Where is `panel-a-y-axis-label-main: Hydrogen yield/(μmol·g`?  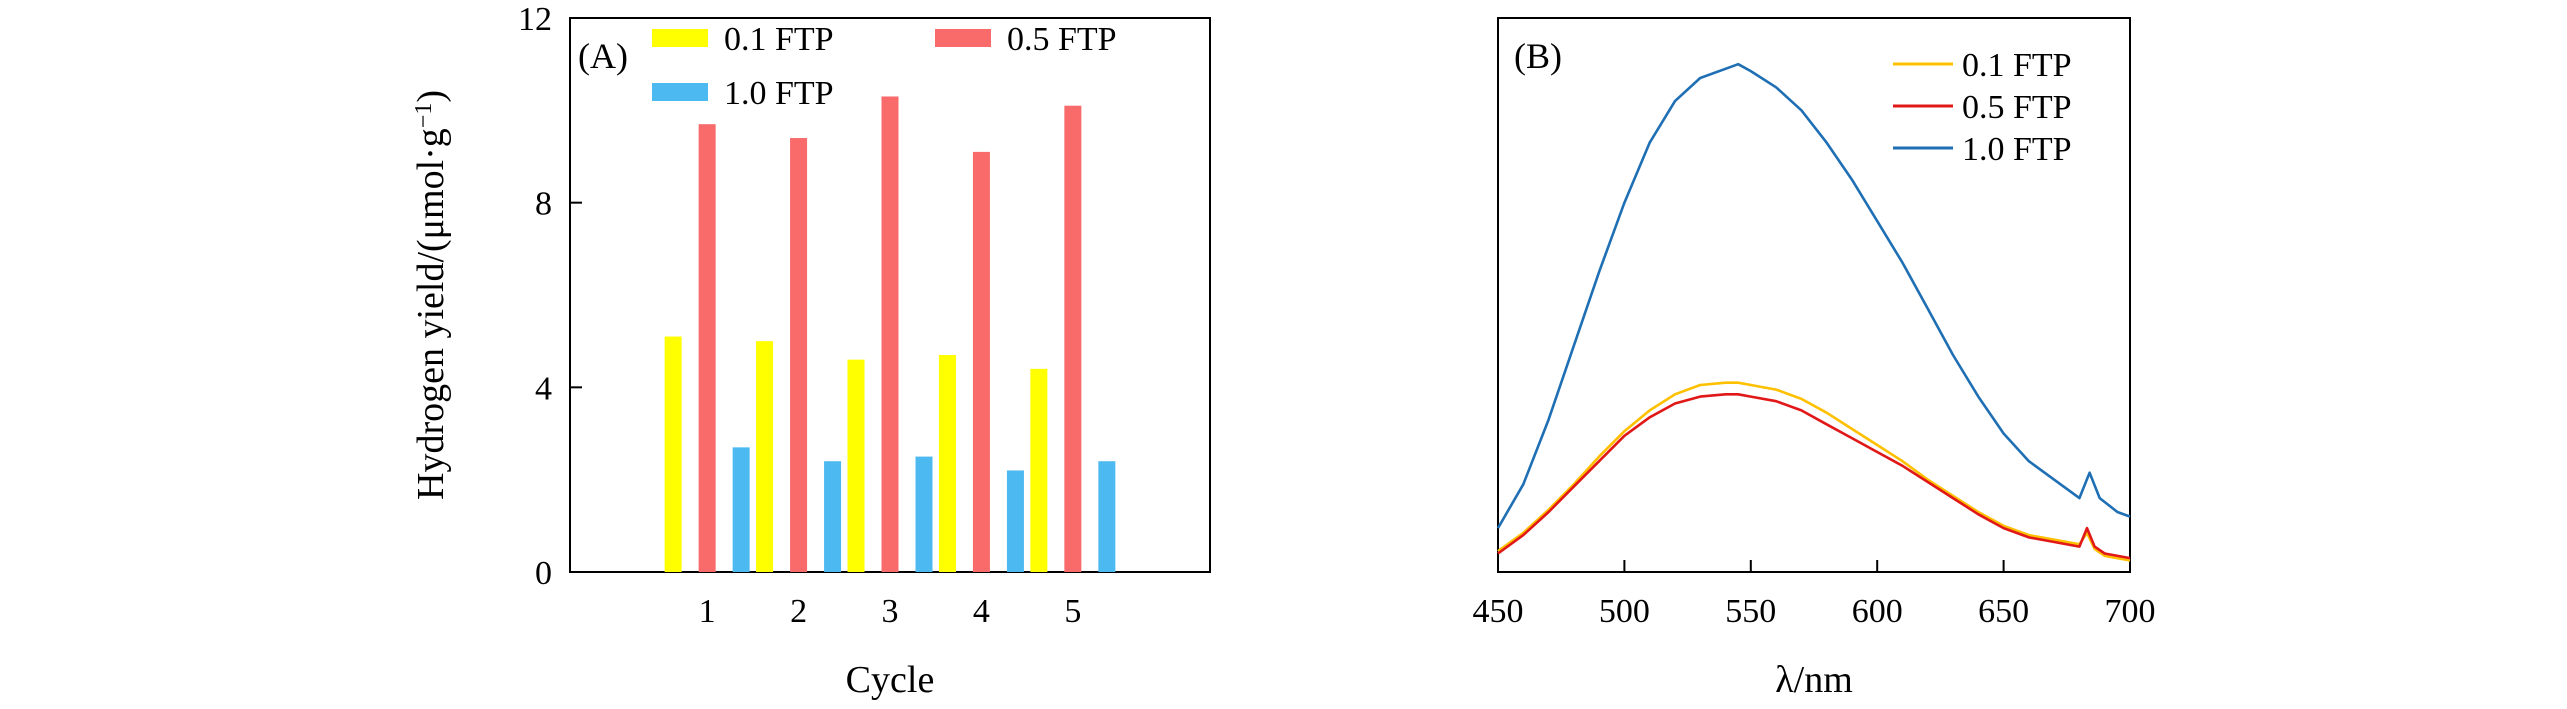
panel-a-y-axis-label-main: Hydrogen yield/(μmol·g is located at coordinates (431, 314).